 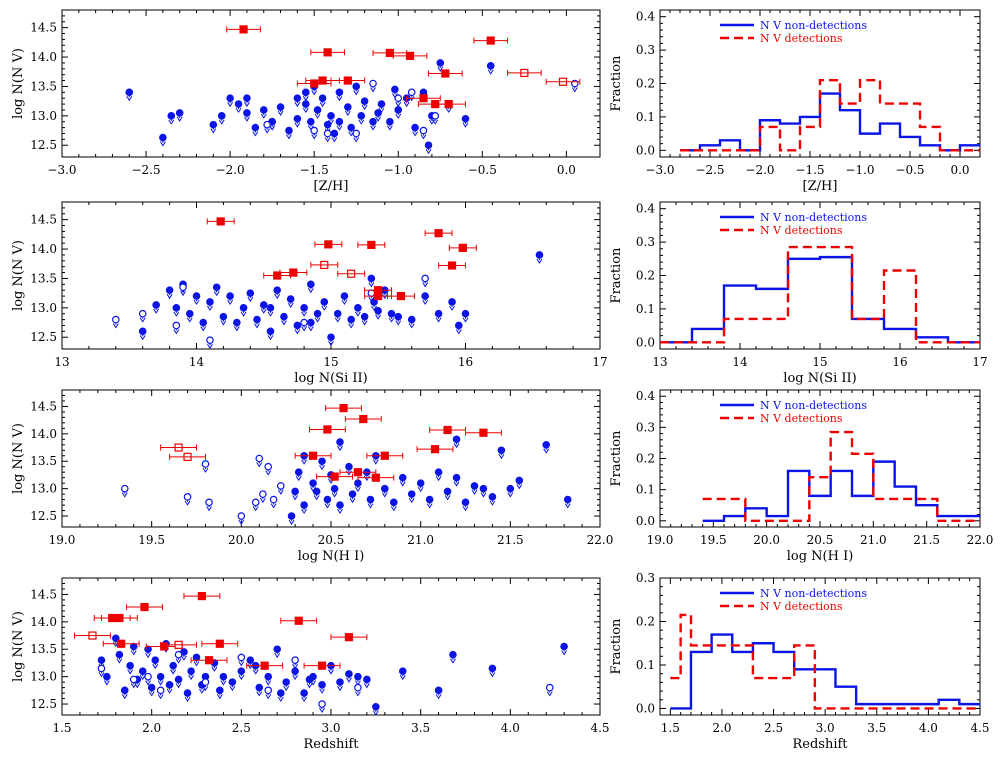 What do you see at coordinates (600, 540) in the screenshot?
I see `x-tick-label: 22.0` at bounding box center [600, 540].